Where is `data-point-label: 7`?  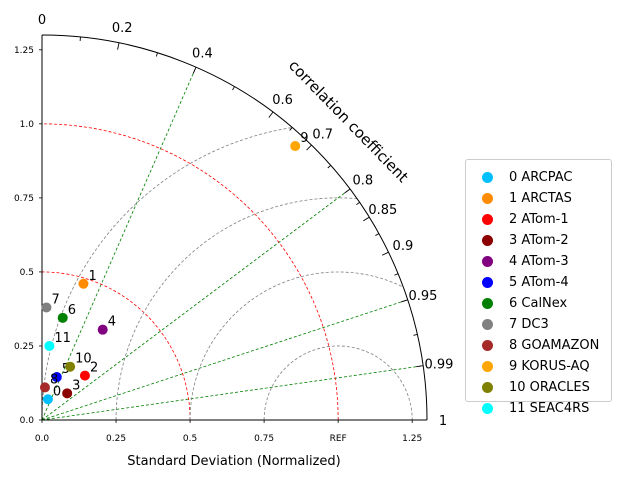
data-point-label: 7 is located at coordinates (55, 299).